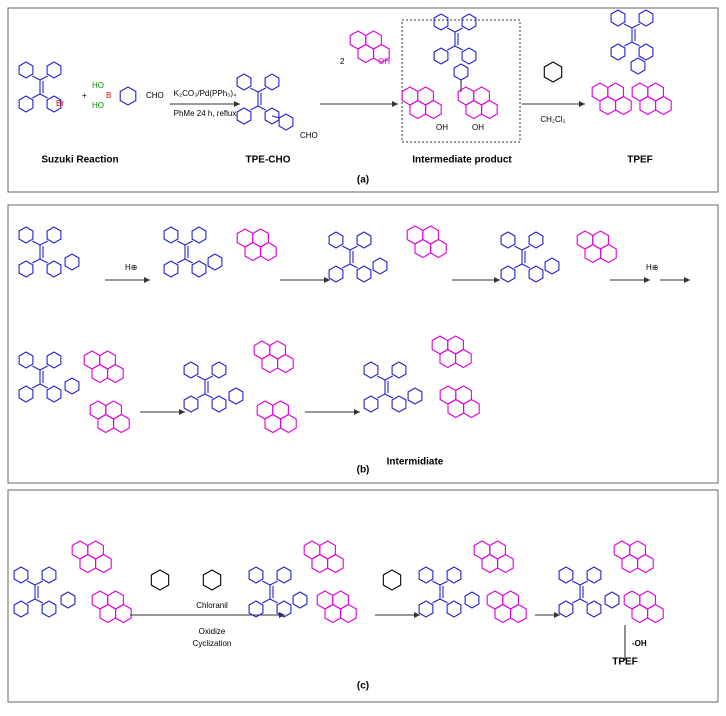  Describe the element at coordinates (363, 180) in the screenshot. I see `panel-caption: (a)` at that location.